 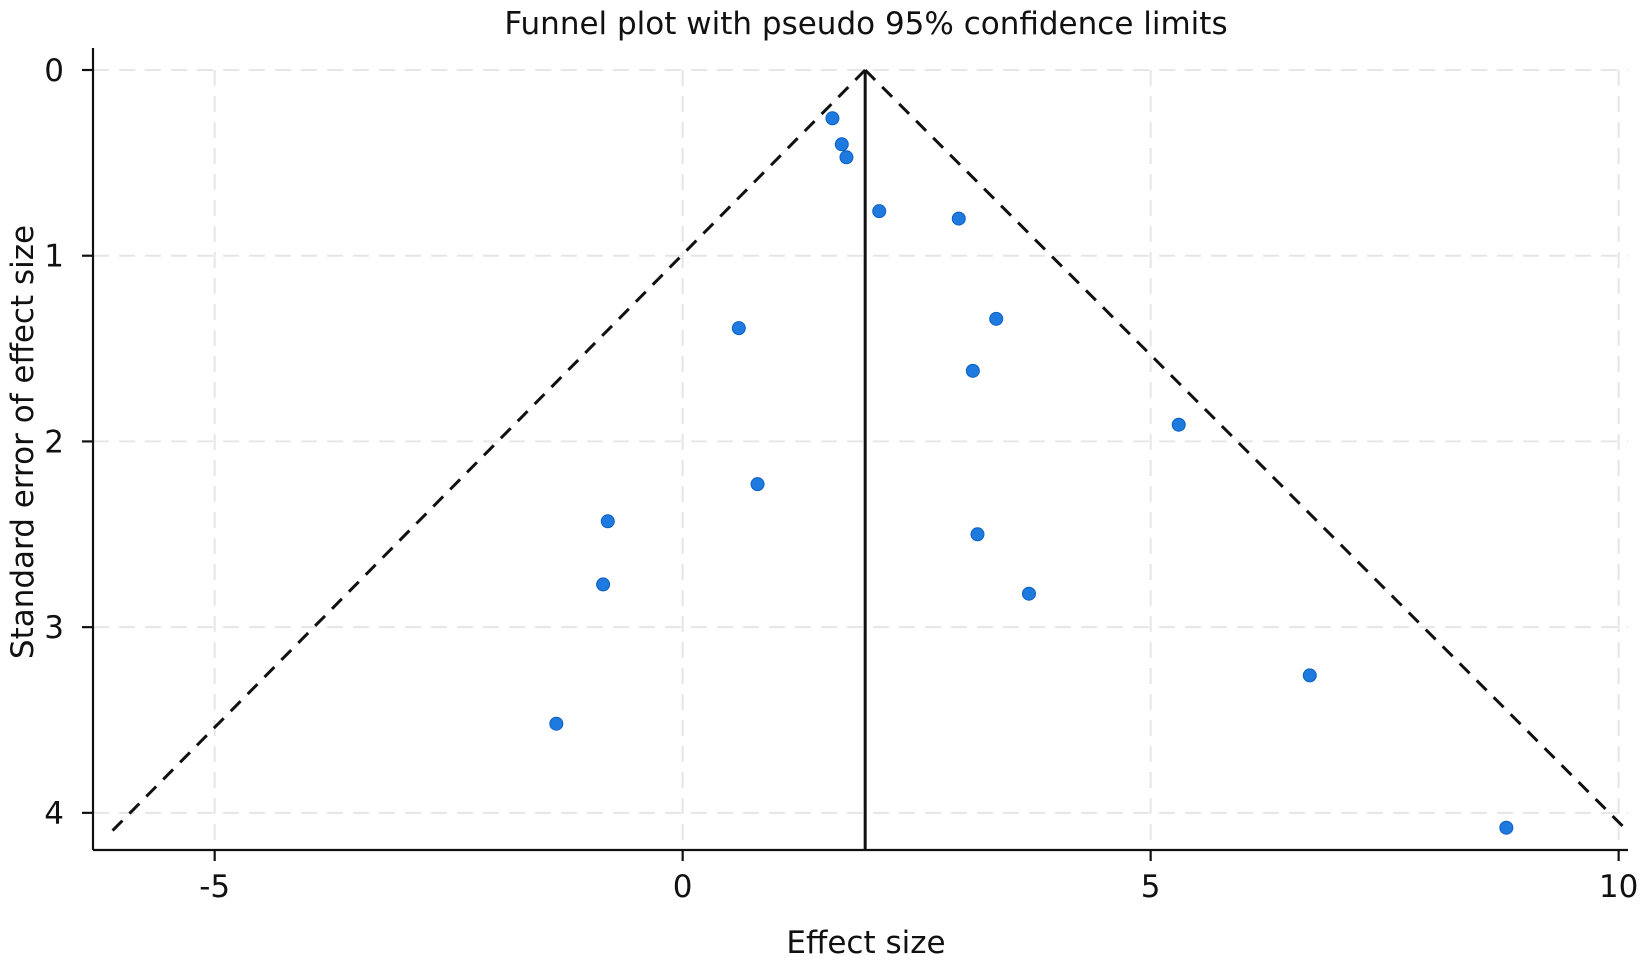 I want to click on y-tick-label-1: 1, so click(x=54, y=257).